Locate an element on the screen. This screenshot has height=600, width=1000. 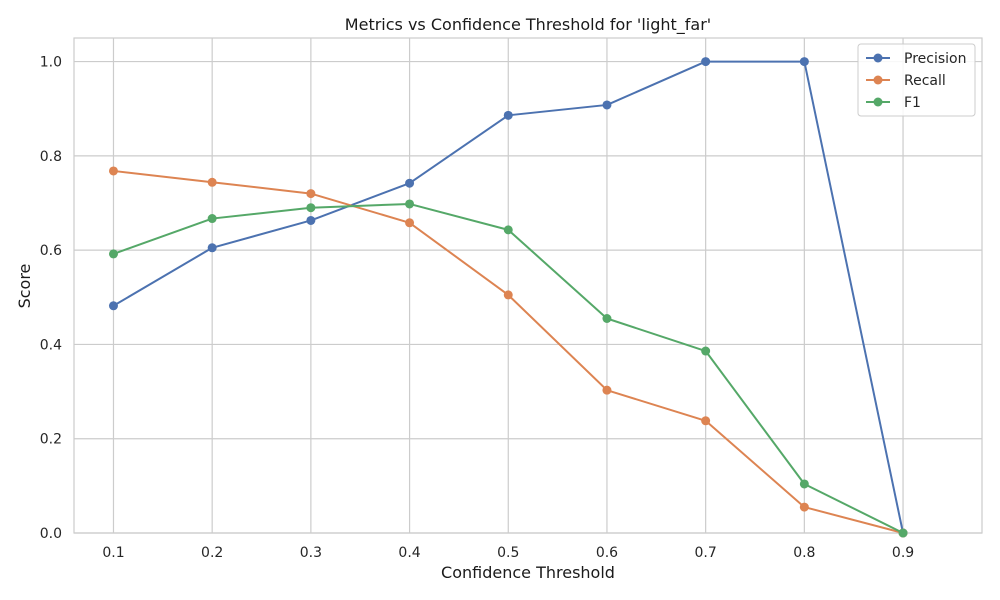
legend: Precision Recall F1 is located at coordinates (916, 80).